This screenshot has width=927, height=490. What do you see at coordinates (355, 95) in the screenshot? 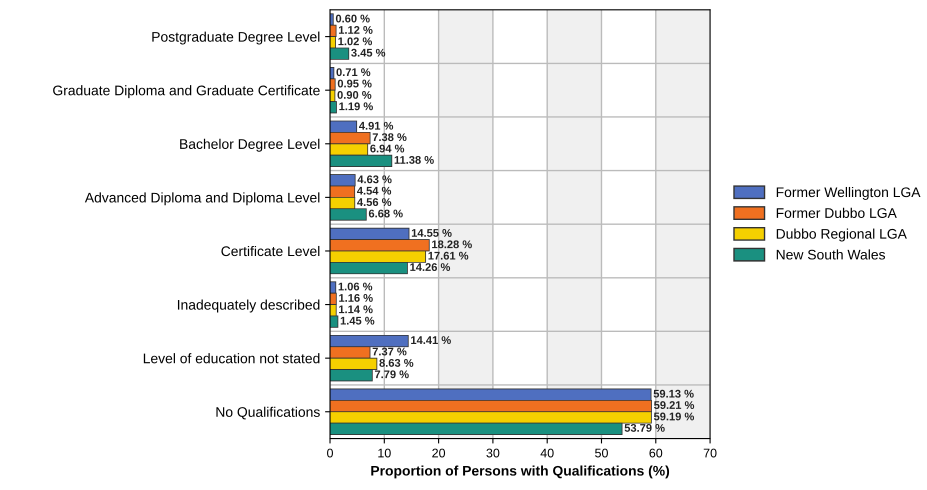
I see `data-label: 0.90 %` at bounding box center [355, 95].